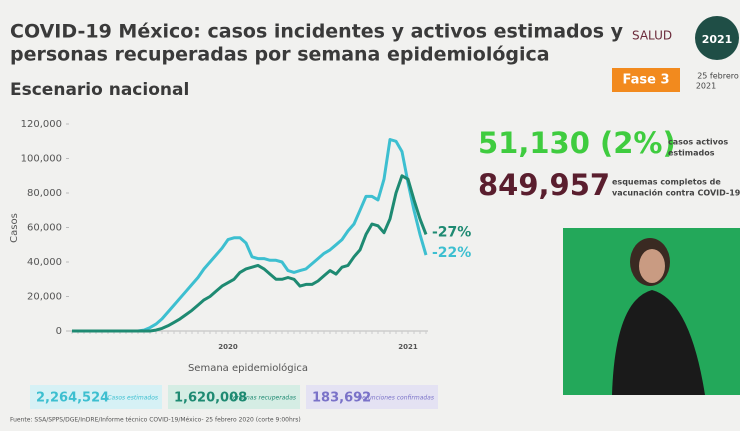 The image size is (740, 431). Describe the element at coordinates (676, 193) in the screenshot. I see `stat-label: vacunación contra COVID-19` at that location.